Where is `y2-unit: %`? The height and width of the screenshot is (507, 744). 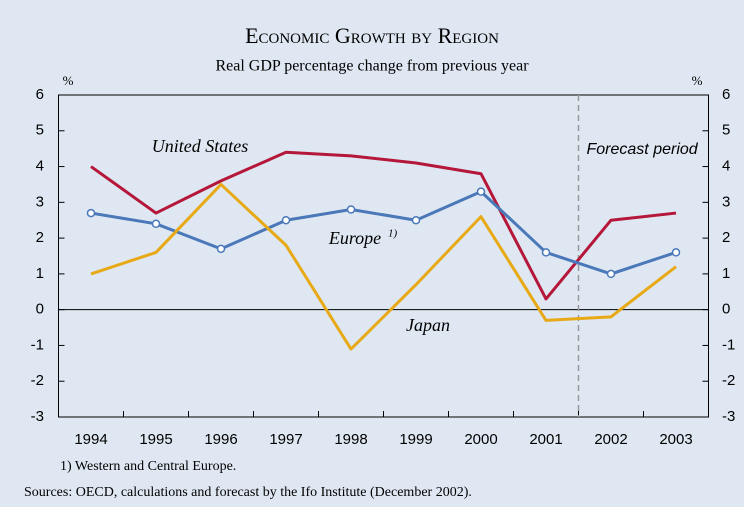
y2-unit: % is located at coordinates (697, 80).